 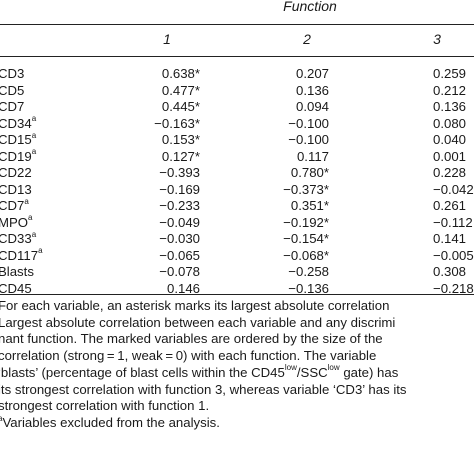 I want to click on variable-label: CD34, so click(x=16, y=123).